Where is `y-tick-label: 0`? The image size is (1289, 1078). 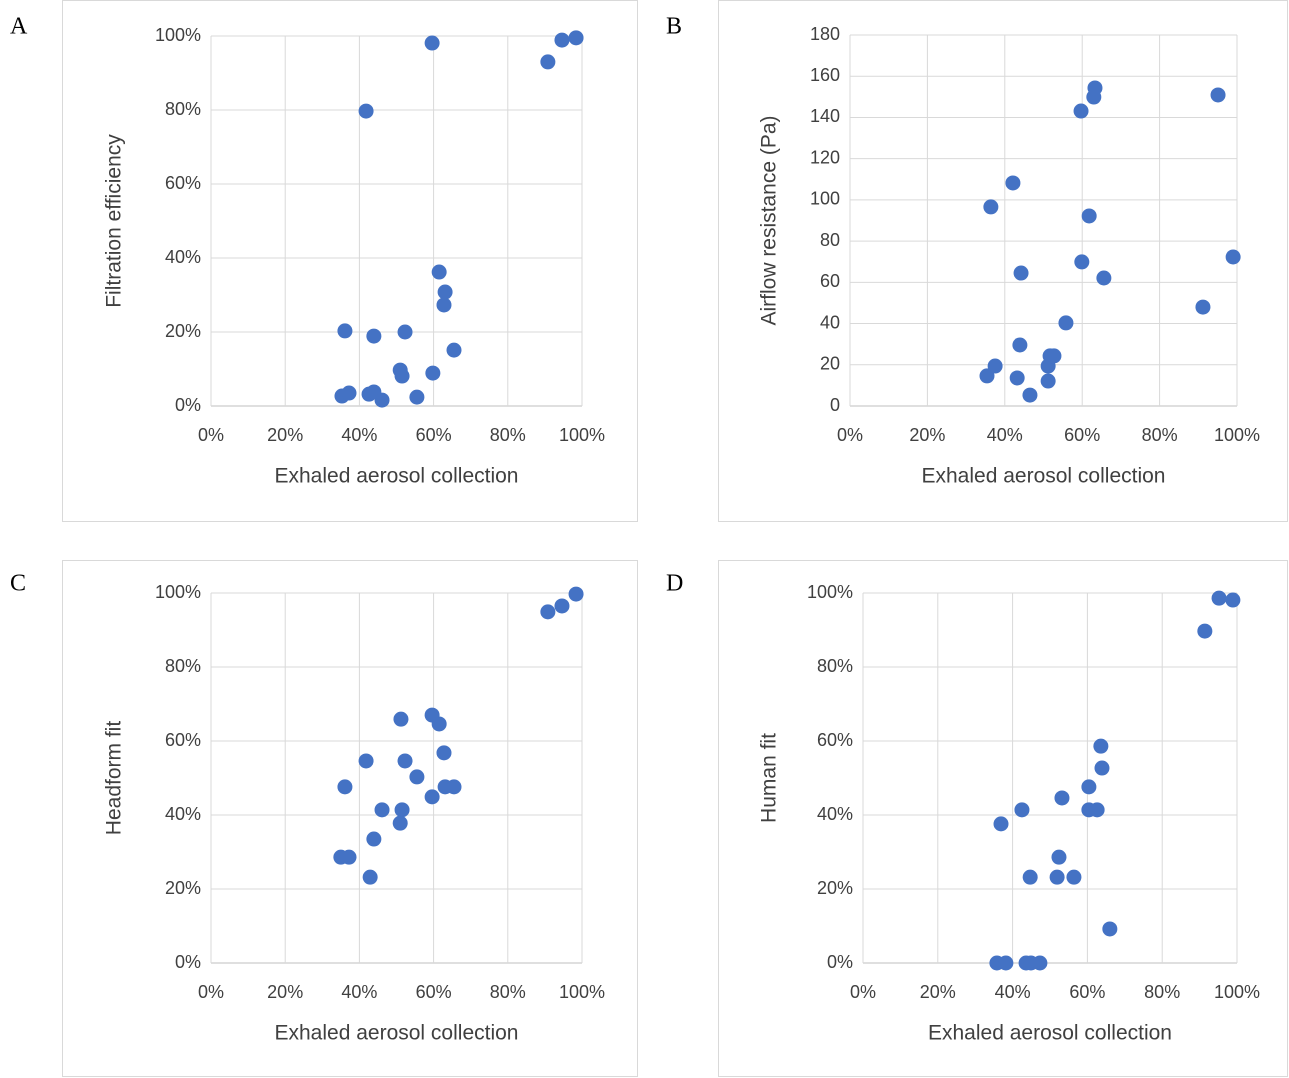 y-tick-label: 0 is located at coordinates (835, 405).